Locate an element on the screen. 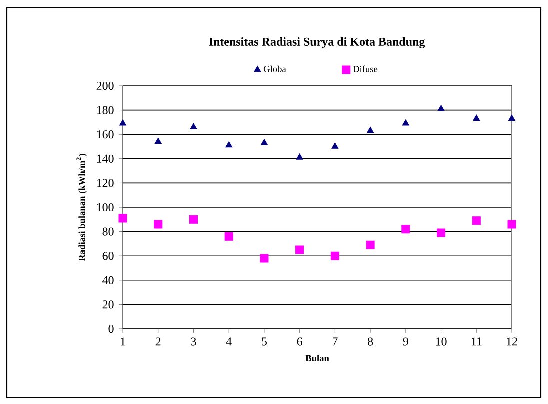  legend-label: Difuse is located at coordinates (365, 69).